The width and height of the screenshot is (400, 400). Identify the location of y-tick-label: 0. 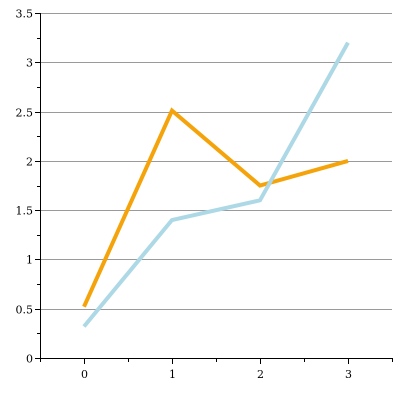
(29, 359).